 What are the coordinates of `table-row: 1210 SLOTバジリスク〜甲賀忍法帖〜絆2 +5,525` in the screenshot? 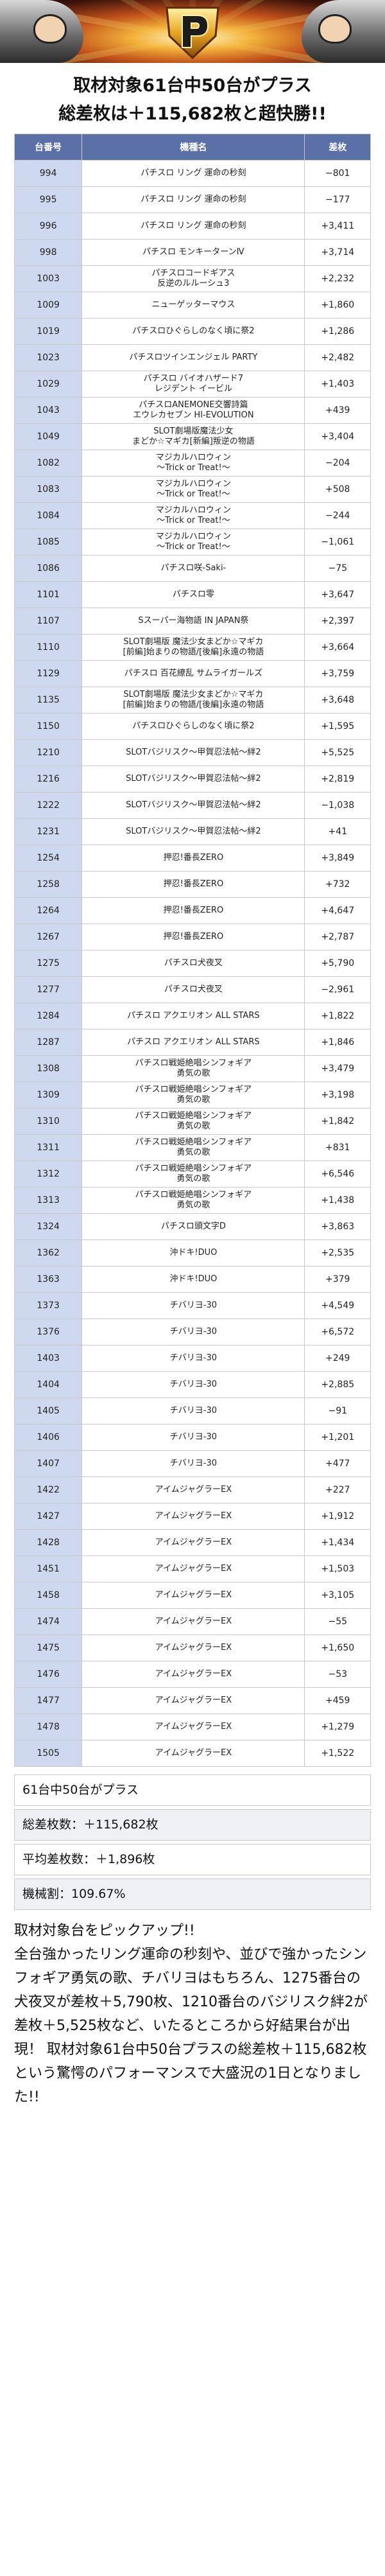 It's located at (192, 752).